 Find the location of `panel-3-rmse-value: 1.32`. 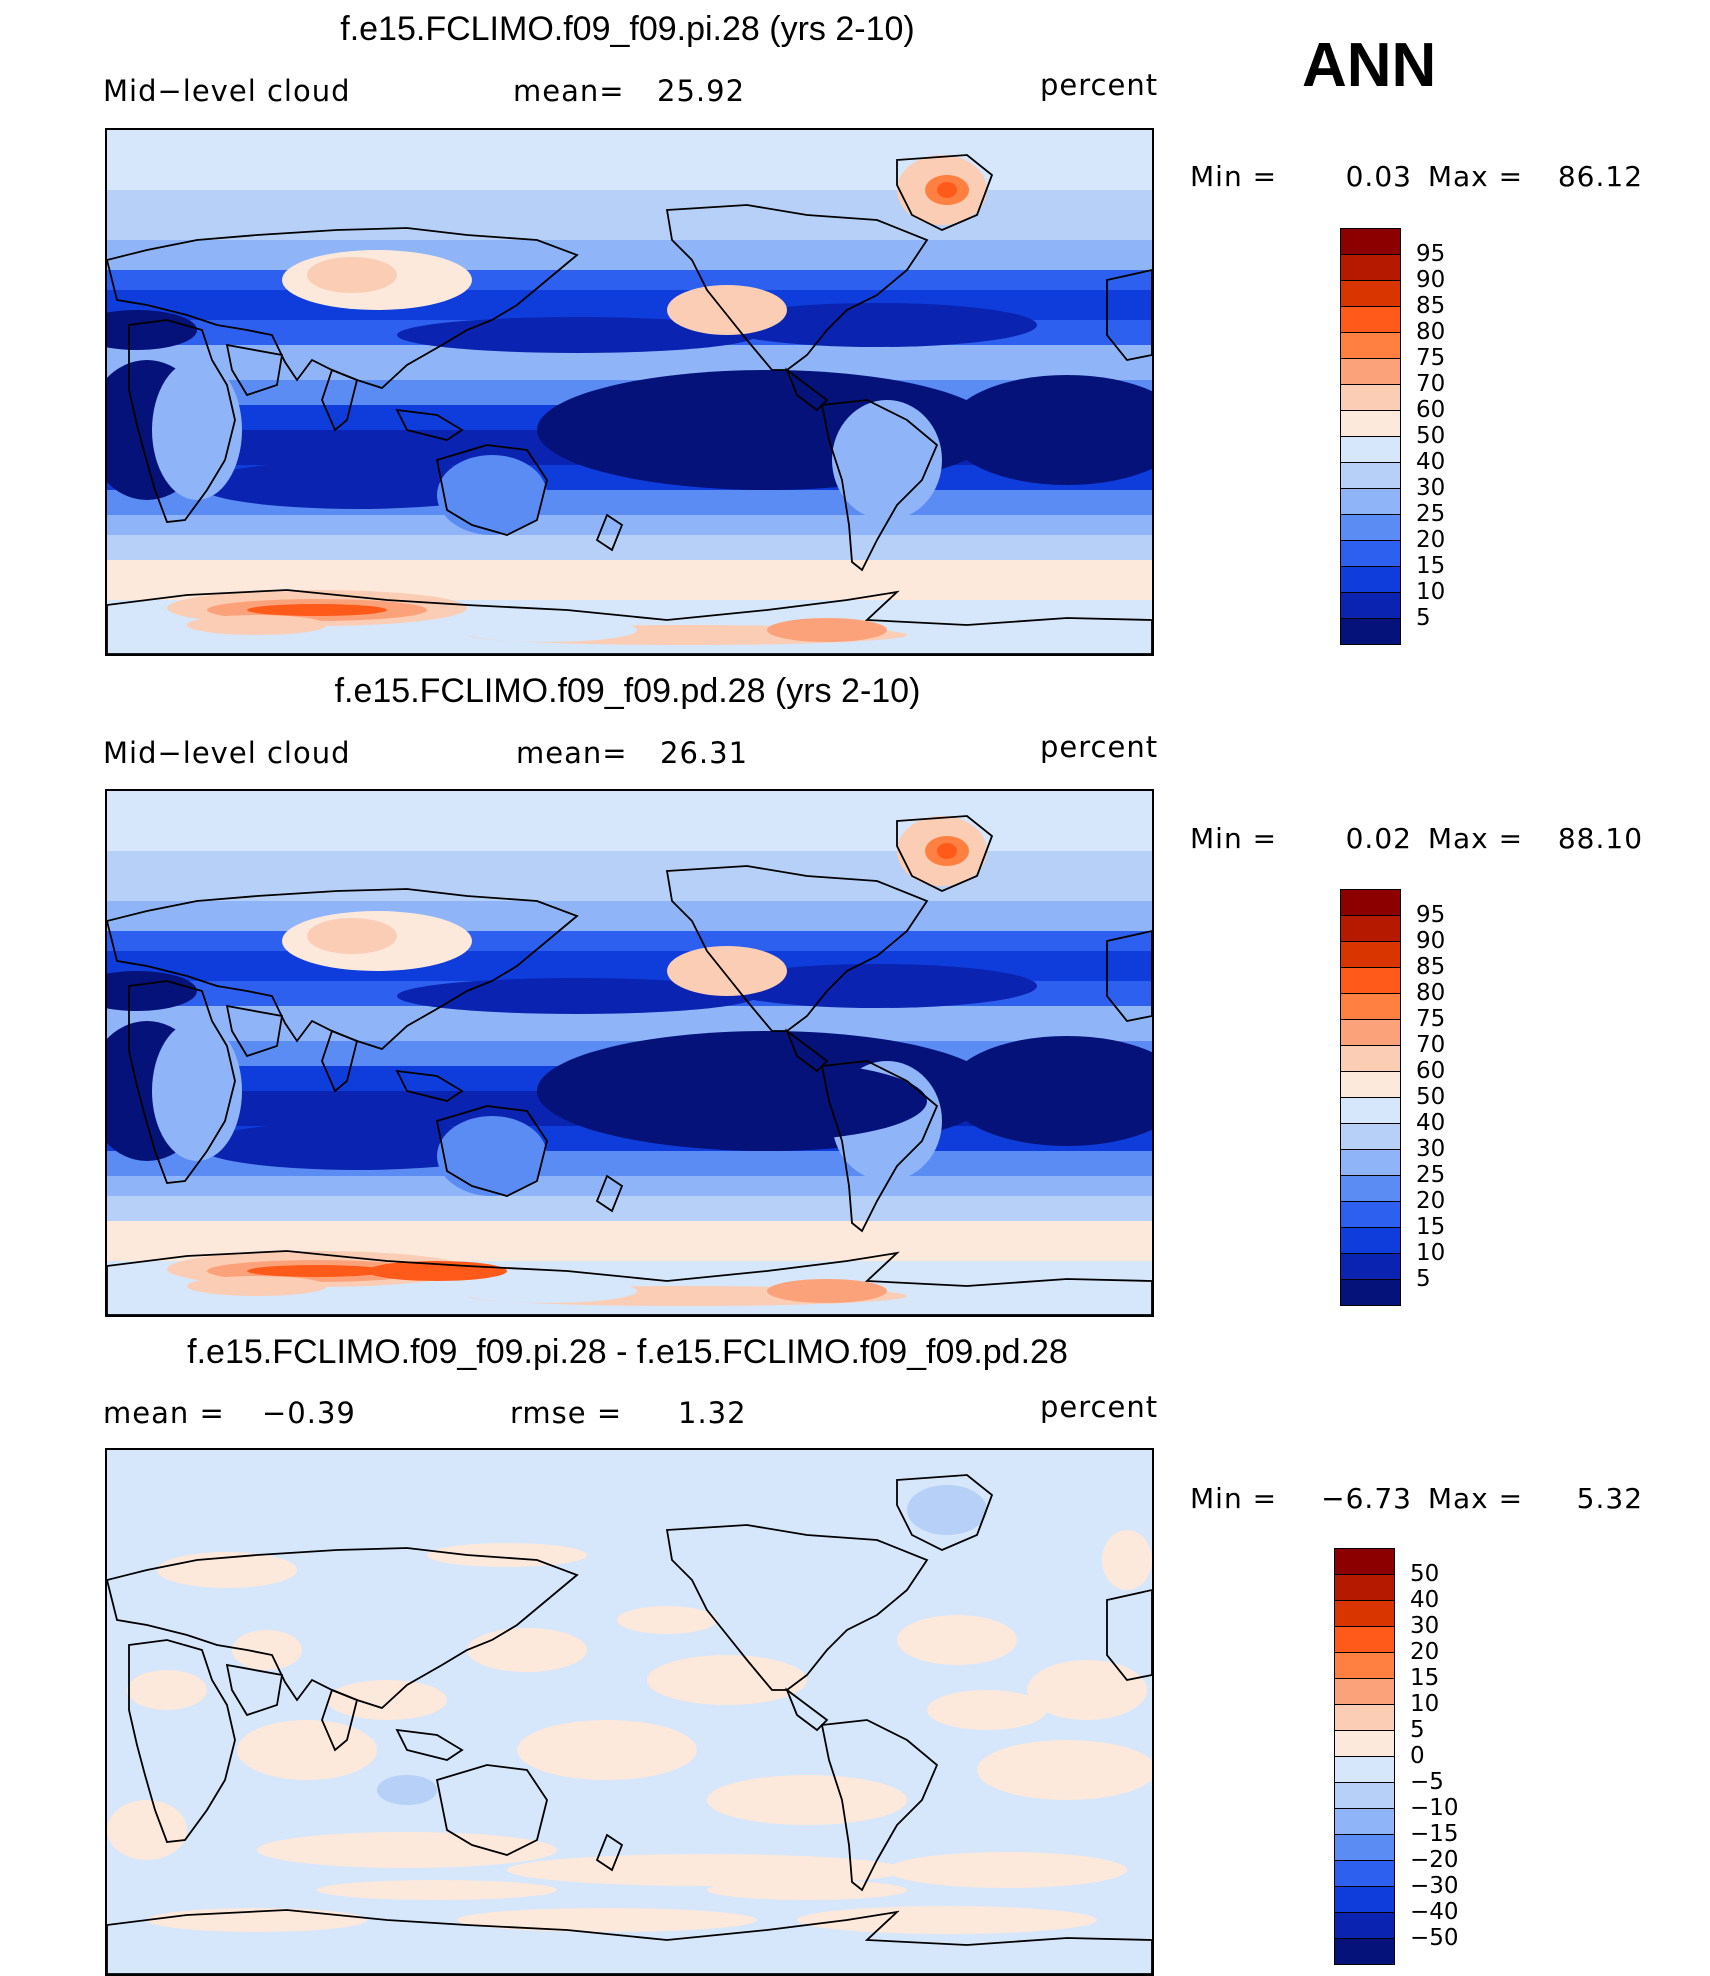

panel-3-rmse-value: 1.32 is located at coordinates (712, 1413).